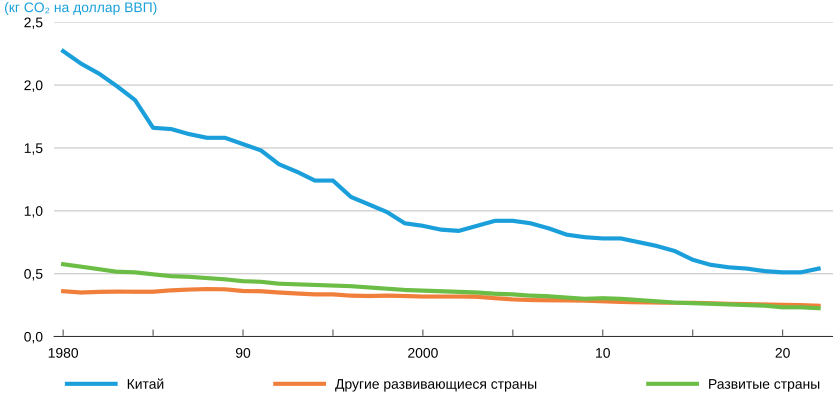 Image resolution: width=833 pixels, height=403 pixels. Describe the element at coordinates (33, 274) in the screenshot. I see `y-tick-label: 0,5` at that location.